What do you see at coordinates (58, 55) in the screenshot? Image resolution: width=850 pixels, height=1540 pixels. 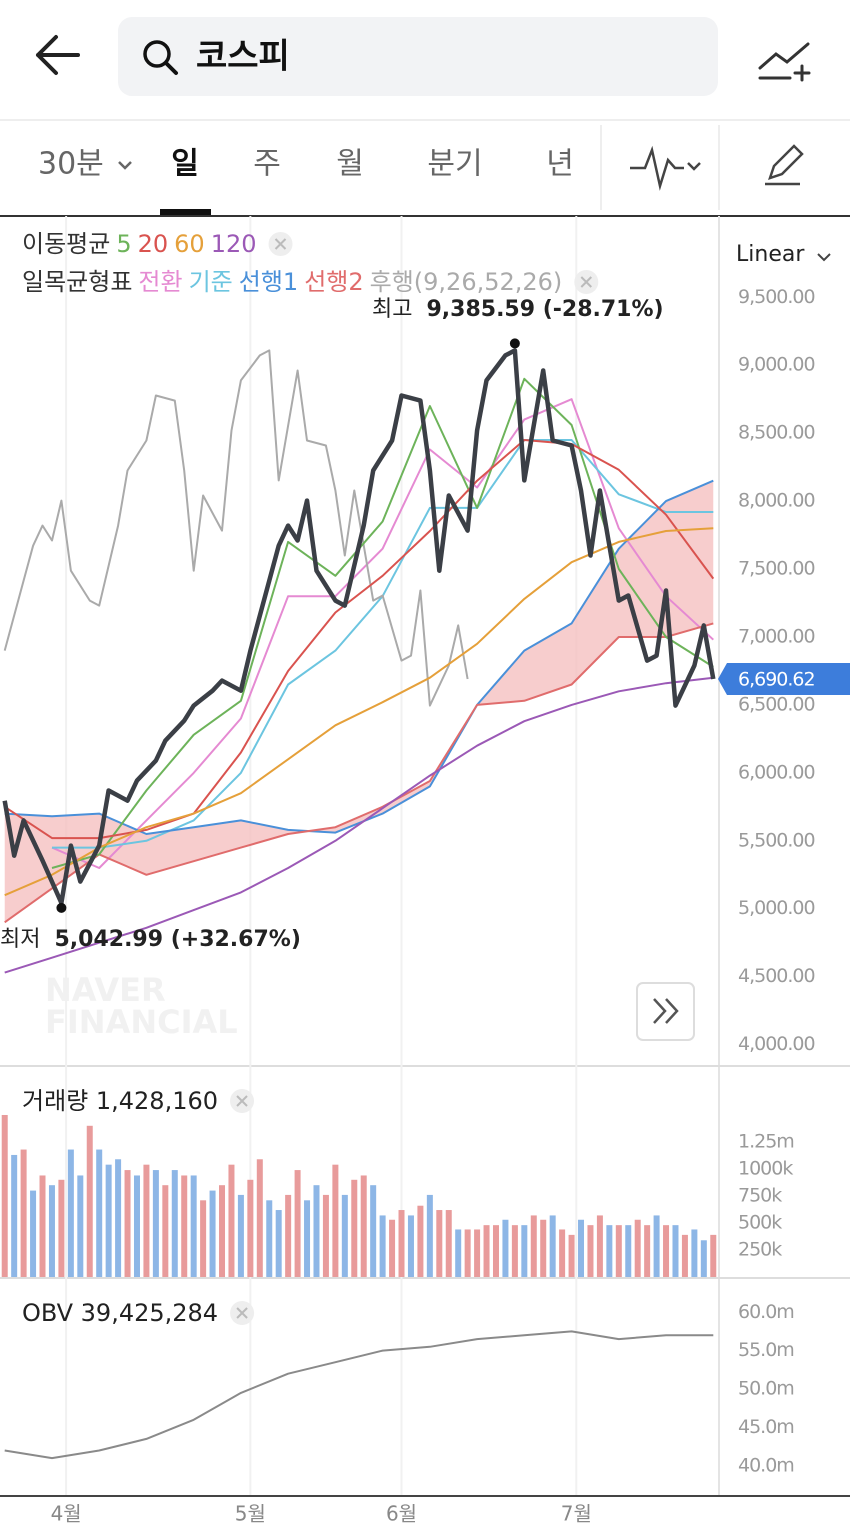 I see `back-button` at bounding box center [58, 55].